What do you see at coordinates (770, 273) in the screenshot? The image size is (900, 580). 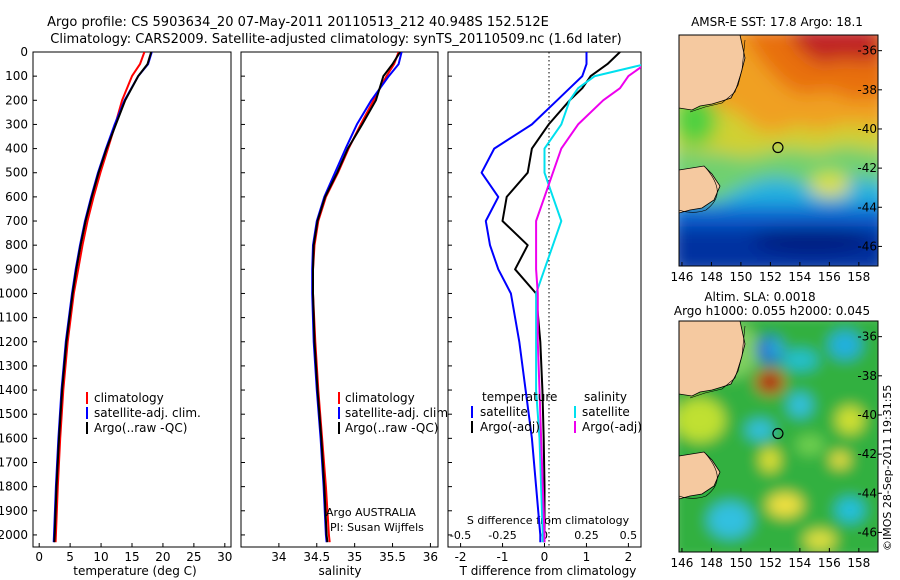 I see `sst-x-ticks: 146 148 150 152 154 156 158` at bounding box center [770, 273].